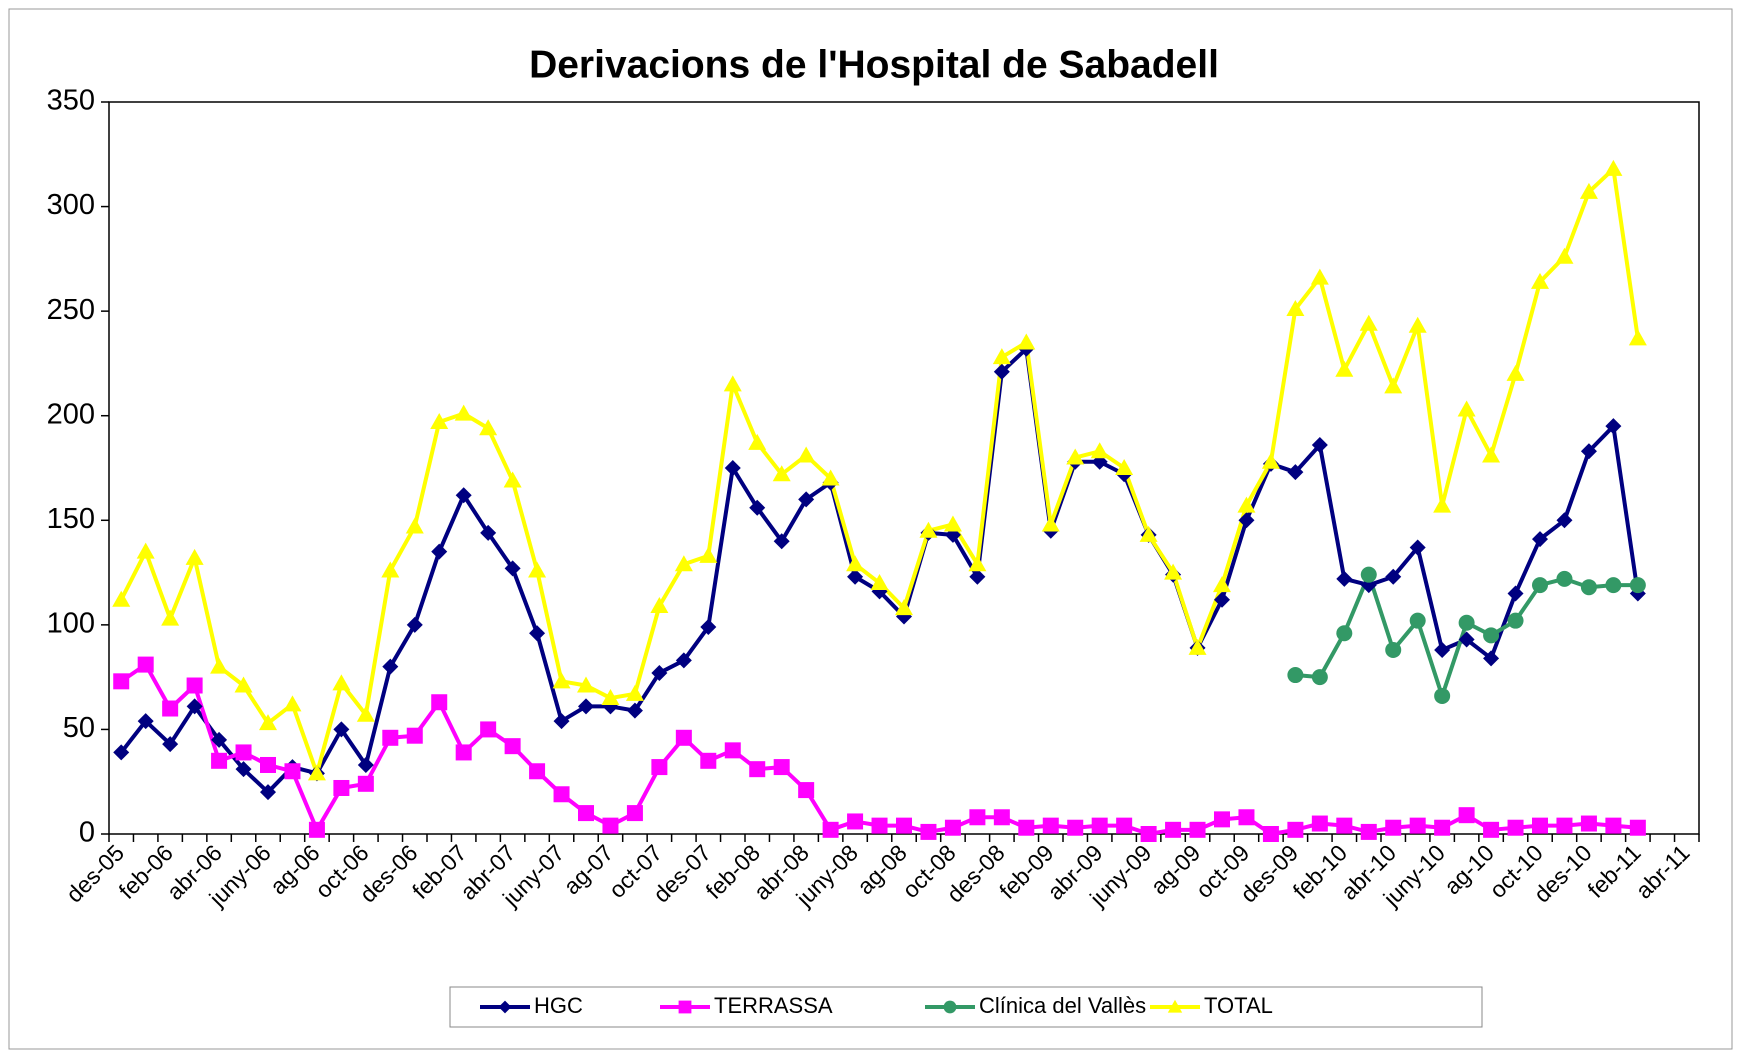 This screenshot has height=1059, width=1741. What do you see at coordinates (1238, 1005) in the screenshot?
I see `legend-label: TOTAL` at bounding box center [1238, 1005].